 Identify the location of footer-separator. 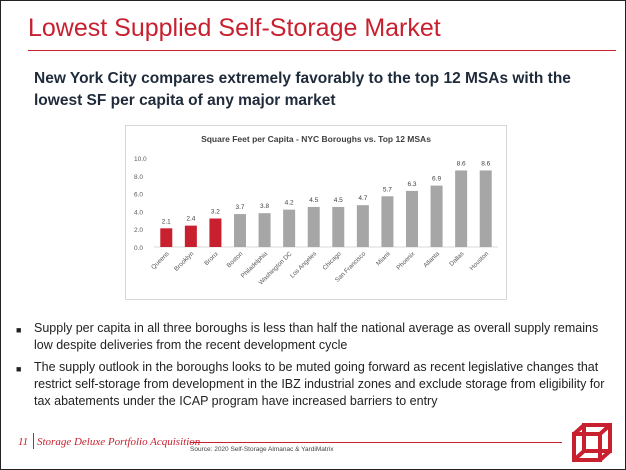
(33, 441).